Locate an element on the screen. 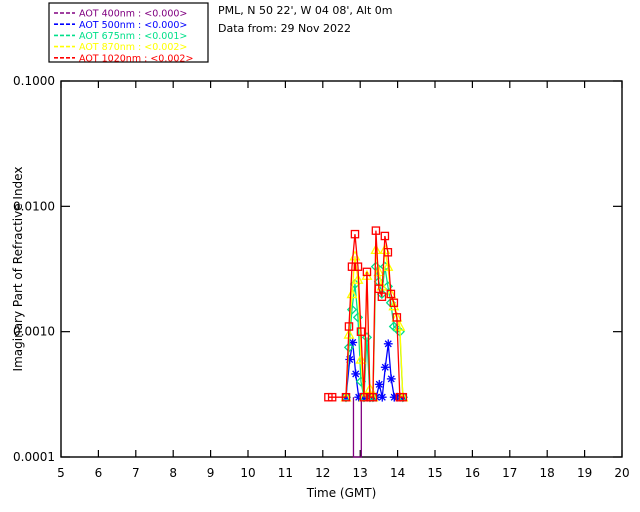 The width and height of the screenshot is (640, 512). legend-entry-aot-500nm: AOT 500nm : <0.000> is located at coordinates (120, 25).